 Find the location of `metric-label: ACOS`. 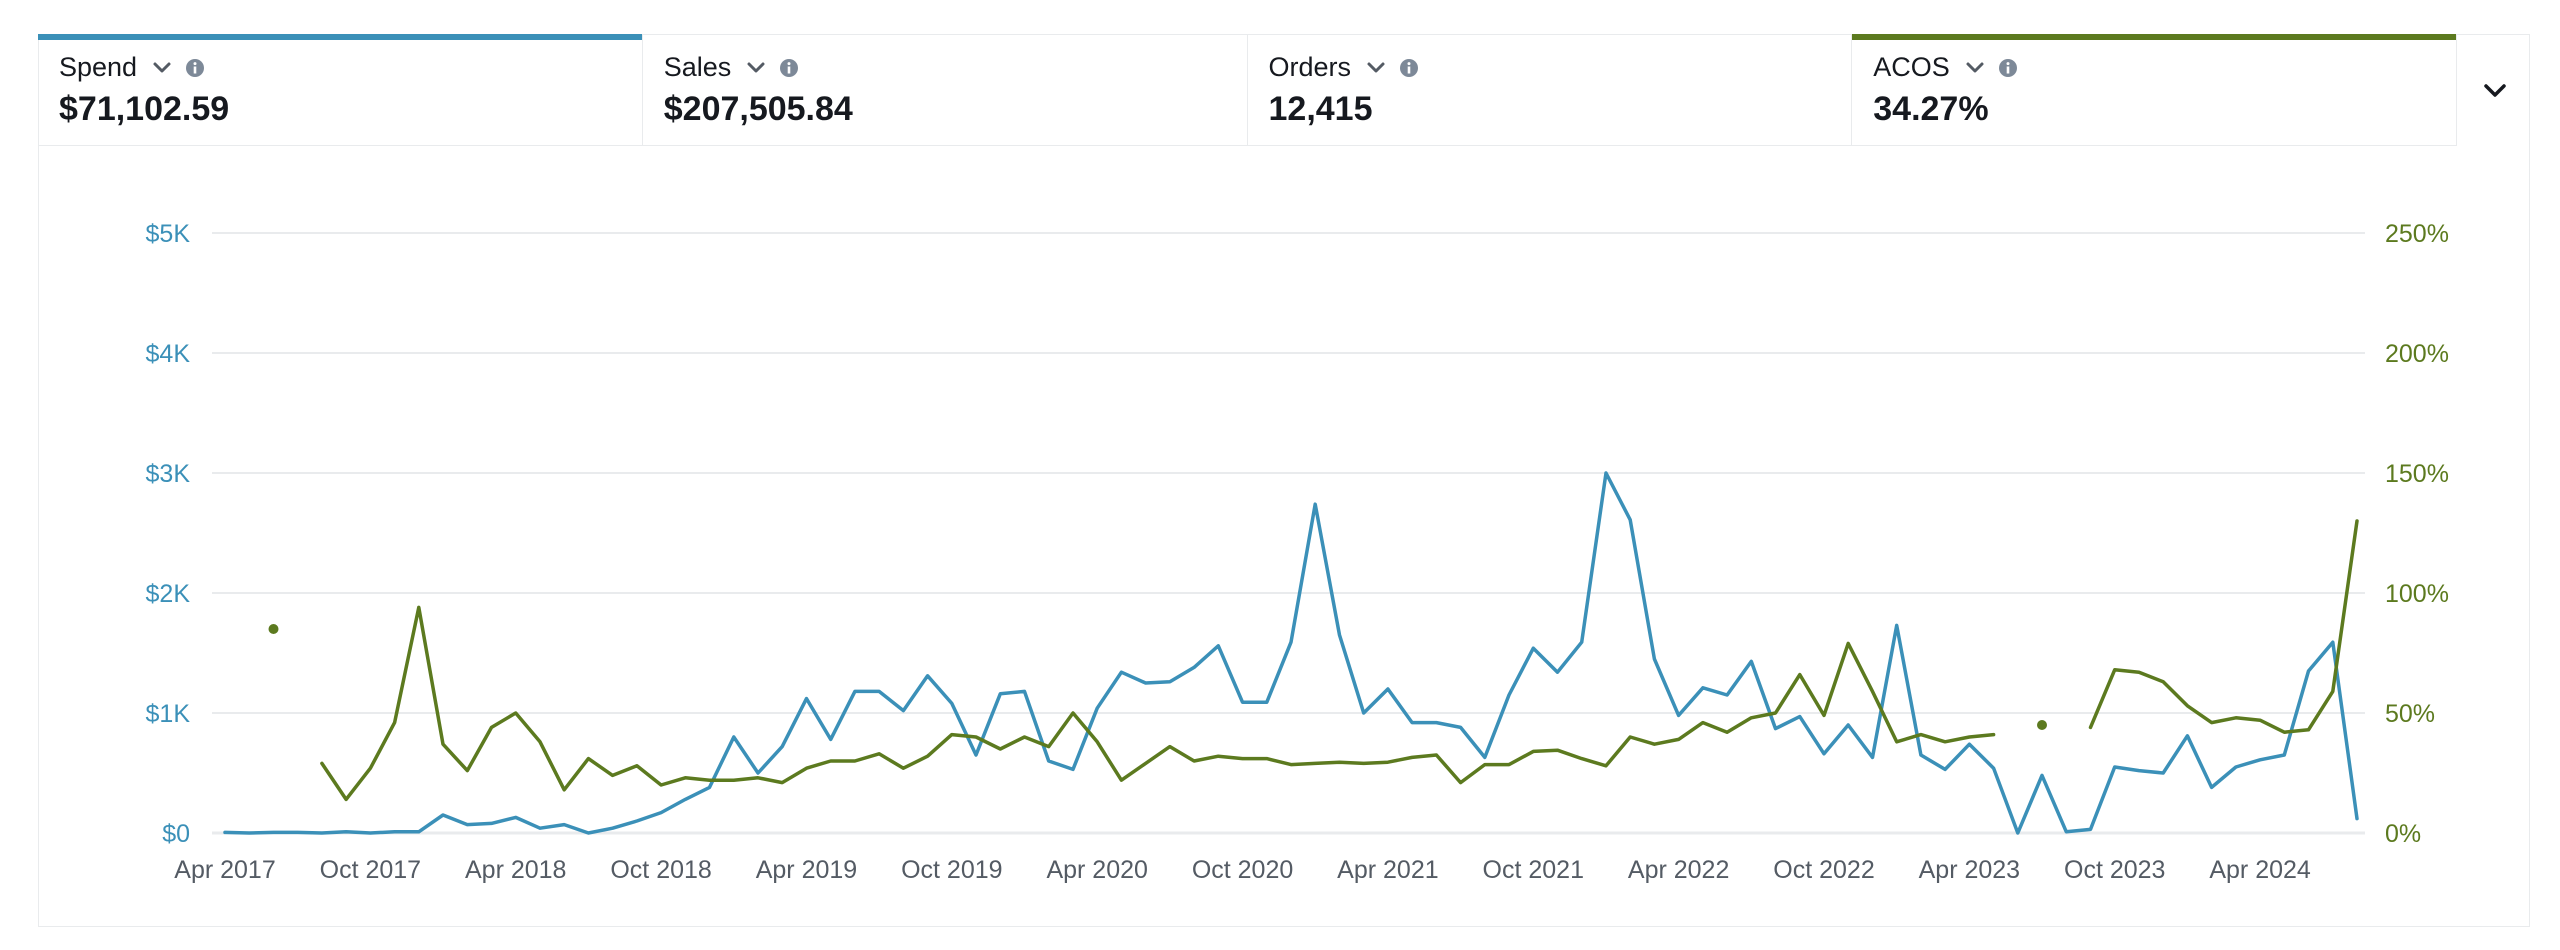

metric-label: ACOS is located at coordinates (1911, 67).